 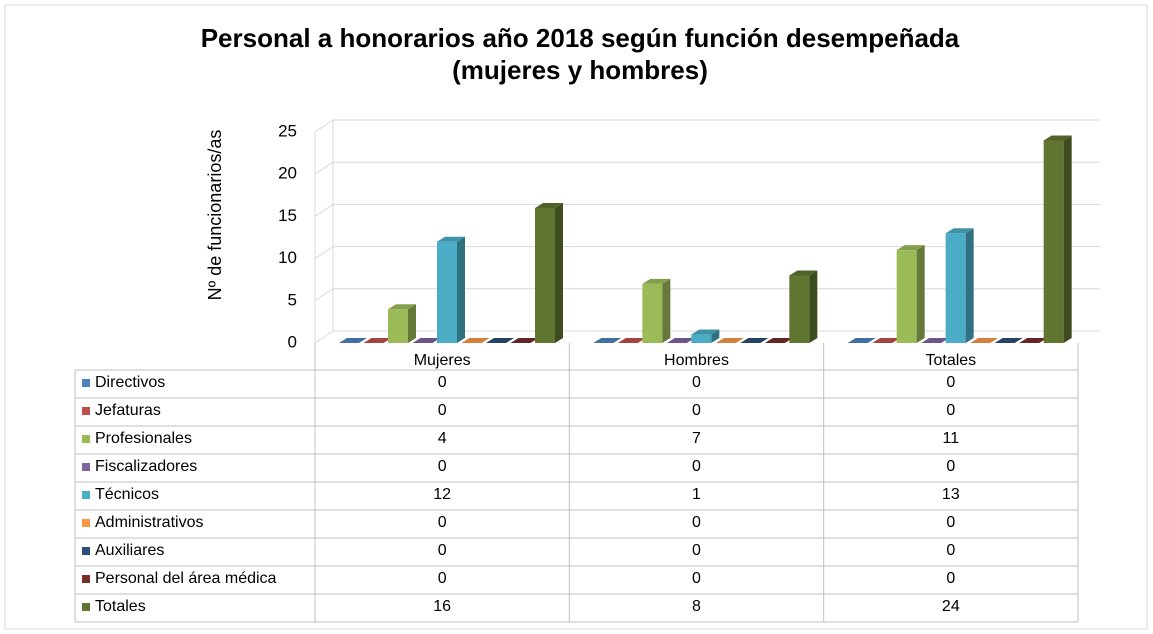 I want to click on table-value: 1, so click(x=696, y=494).